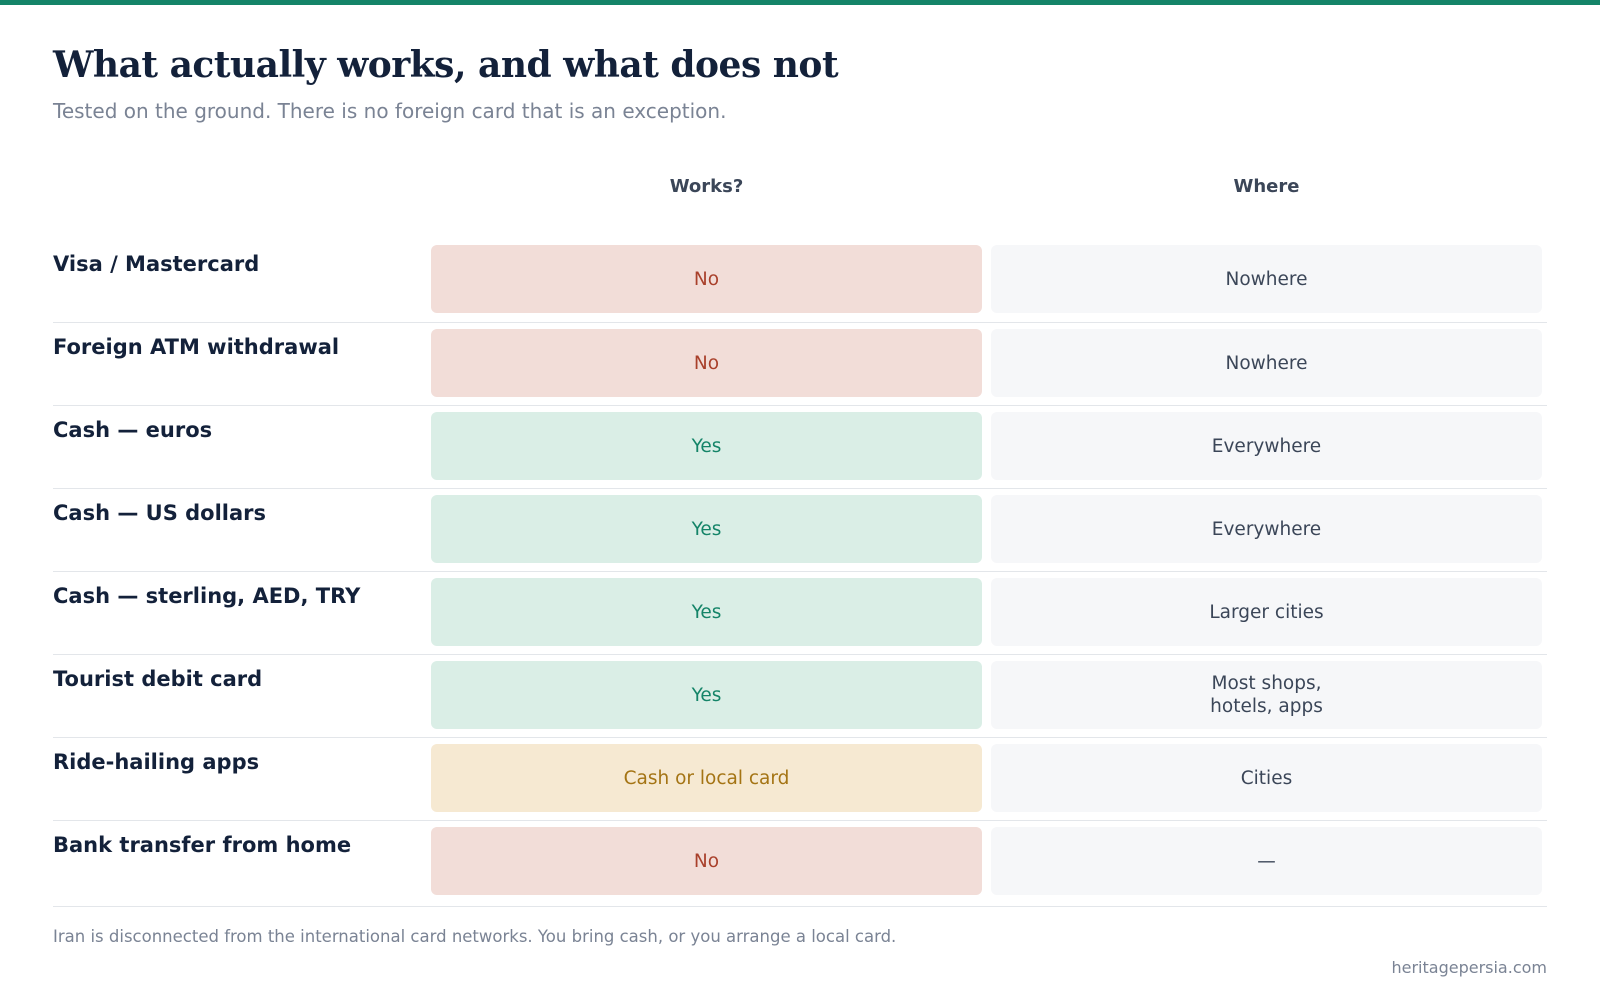 This screenshot has height=994, width=1600. Describe the element at coordinates (1266, 186) in the screenshot. I see `column-header-where: Where` at that location.